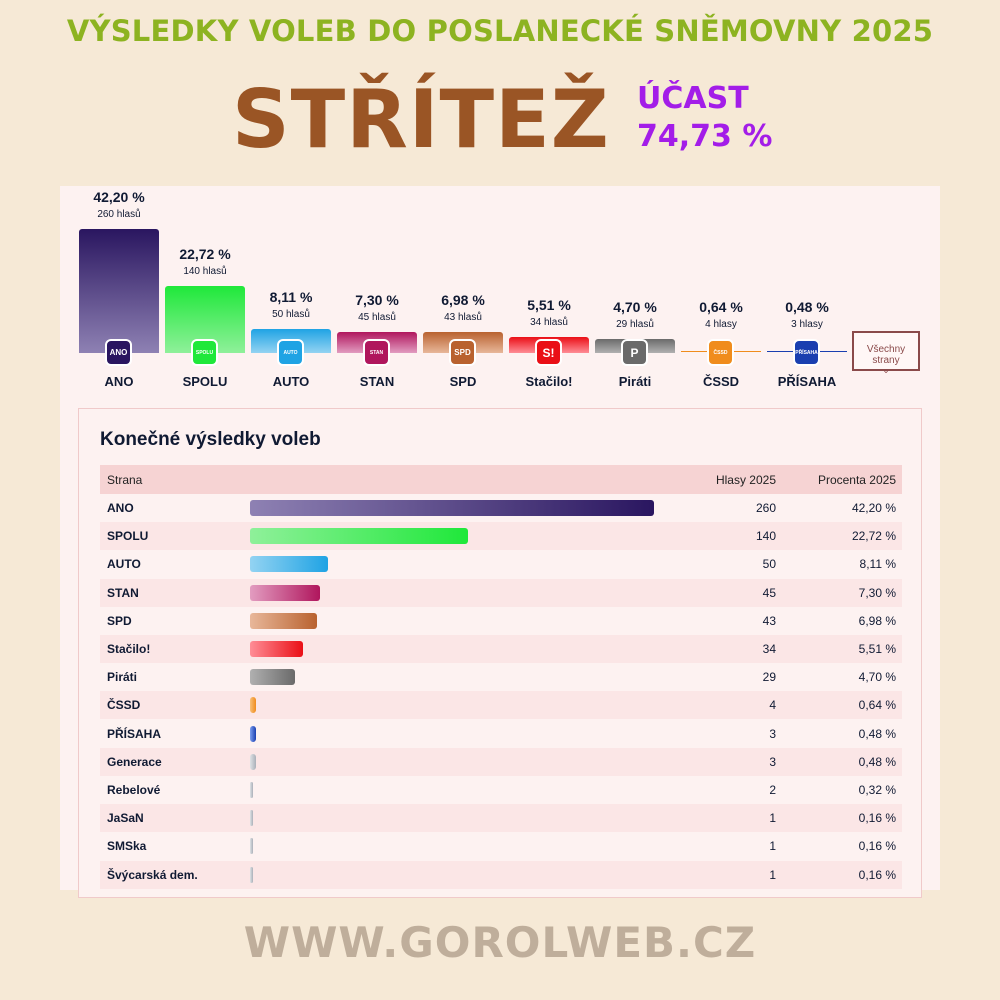 The height and width of the screenshot is (1000, 1000). Describe the element at coordinates (877, 790) in the screenshot. I see `row-percent: 0,32 %` at that location.